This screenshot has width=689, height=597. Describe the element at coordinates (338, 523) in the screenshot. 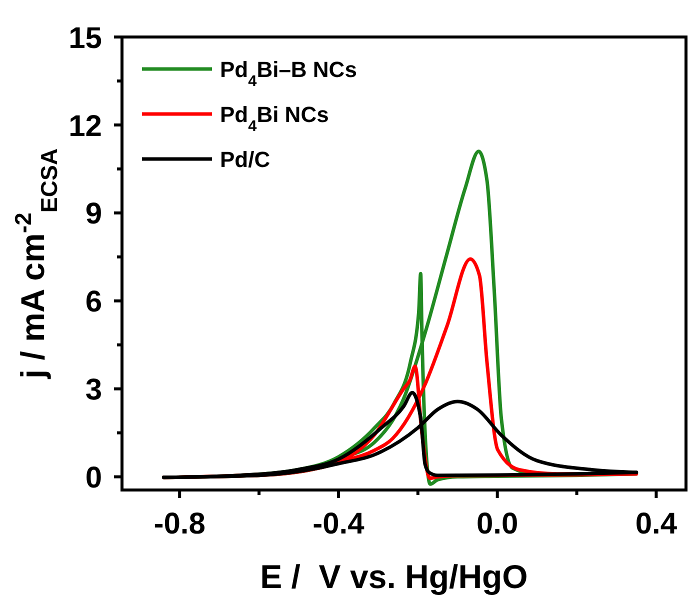

I see `x-tick-label: -0.4` at that location.